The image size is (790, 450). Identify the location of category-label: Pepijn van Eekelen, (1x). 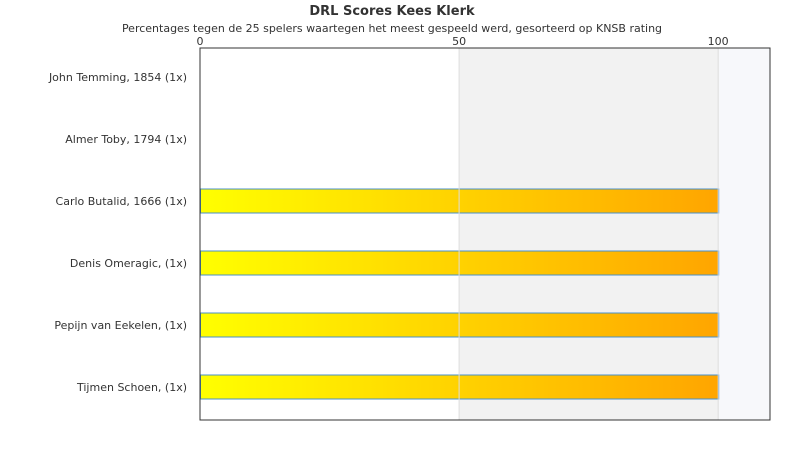
(120, 325).